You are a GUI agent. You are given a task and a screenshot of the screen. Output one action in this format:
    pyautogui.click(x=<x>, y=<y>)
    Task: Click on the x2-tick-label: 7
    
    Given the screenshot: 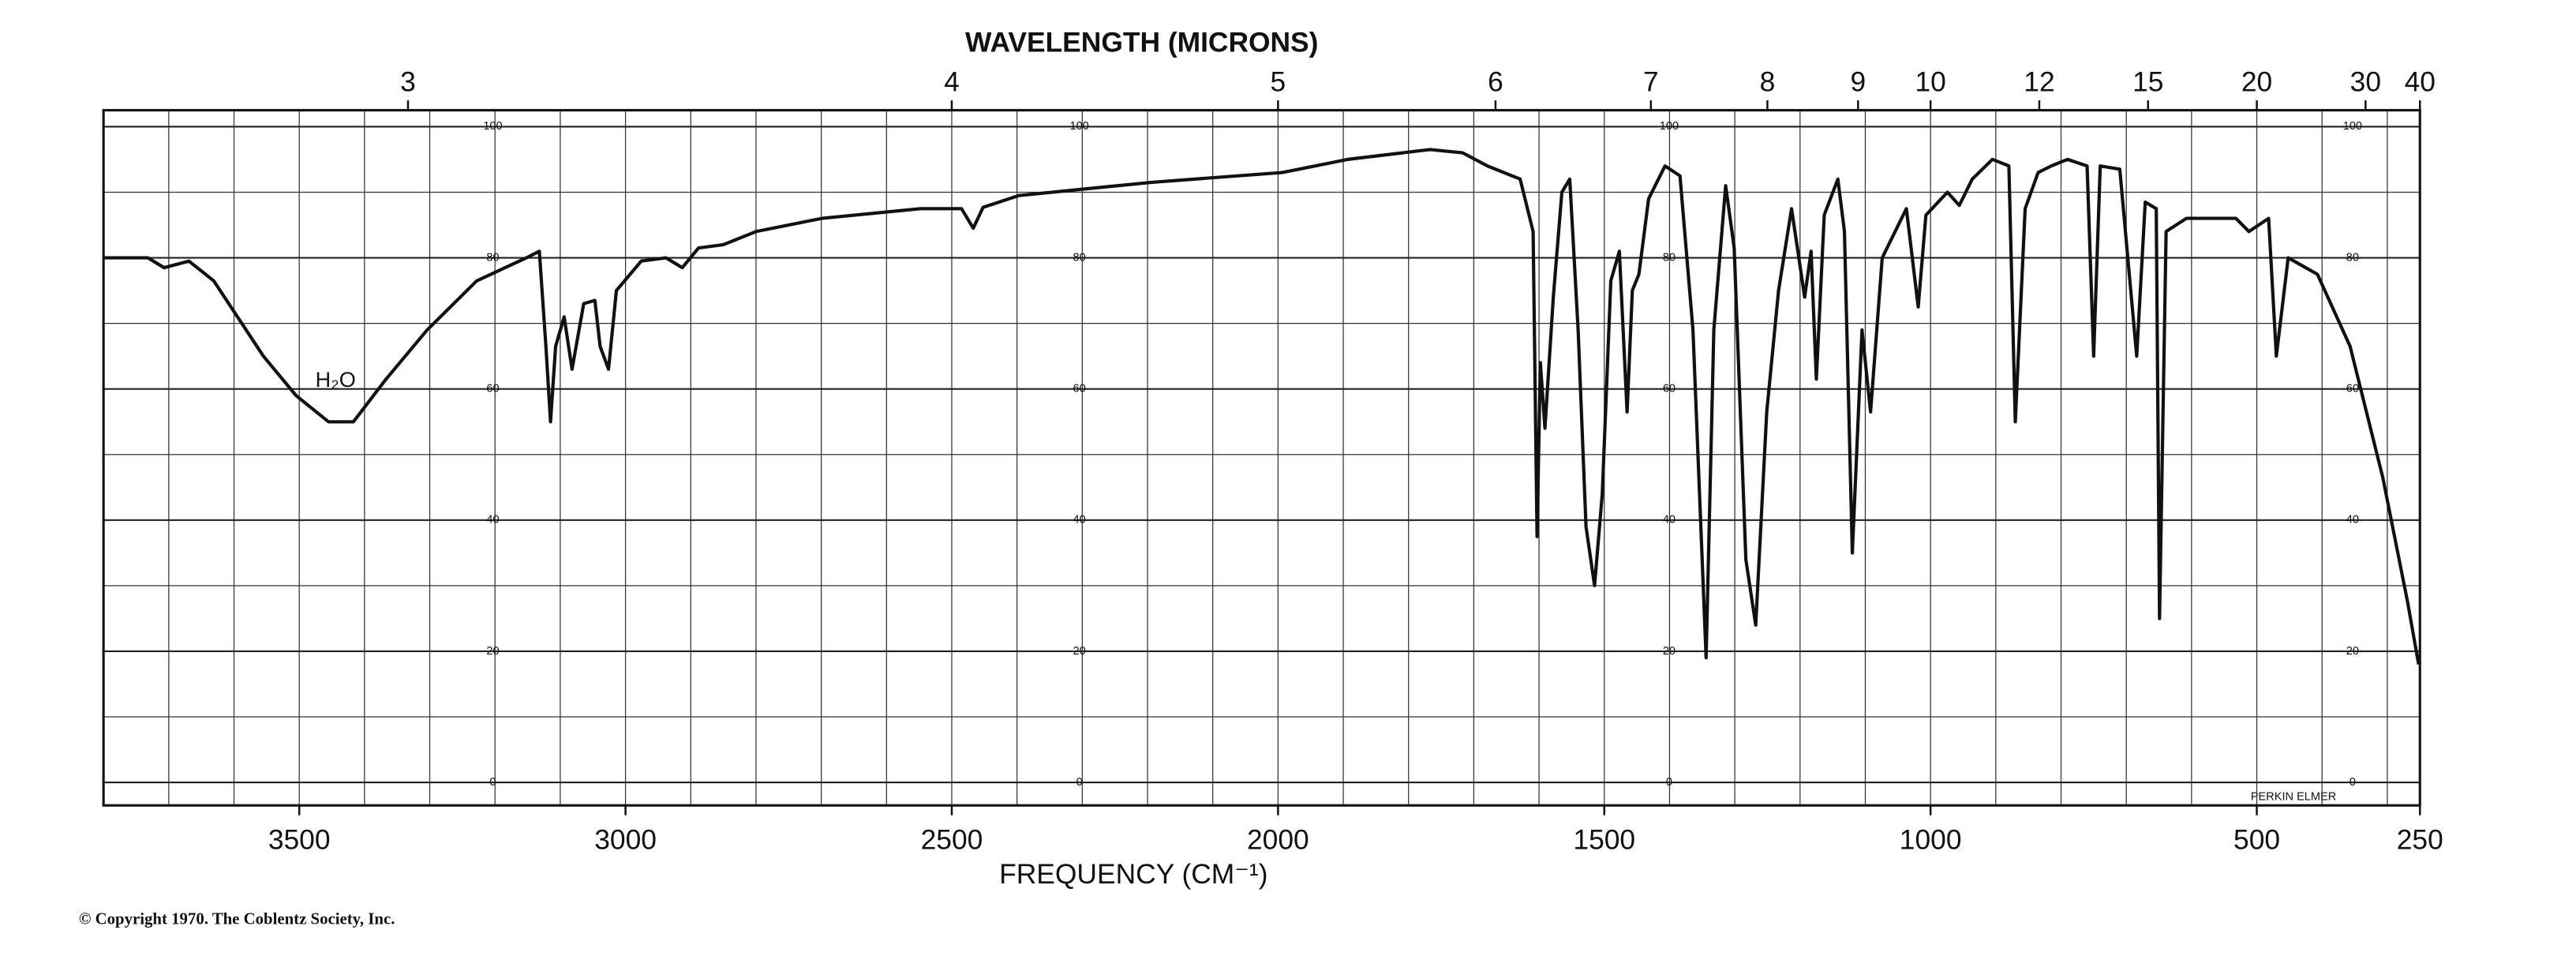 What is the action you would take?
    pyautogui.click(x=1651, y=82)
    